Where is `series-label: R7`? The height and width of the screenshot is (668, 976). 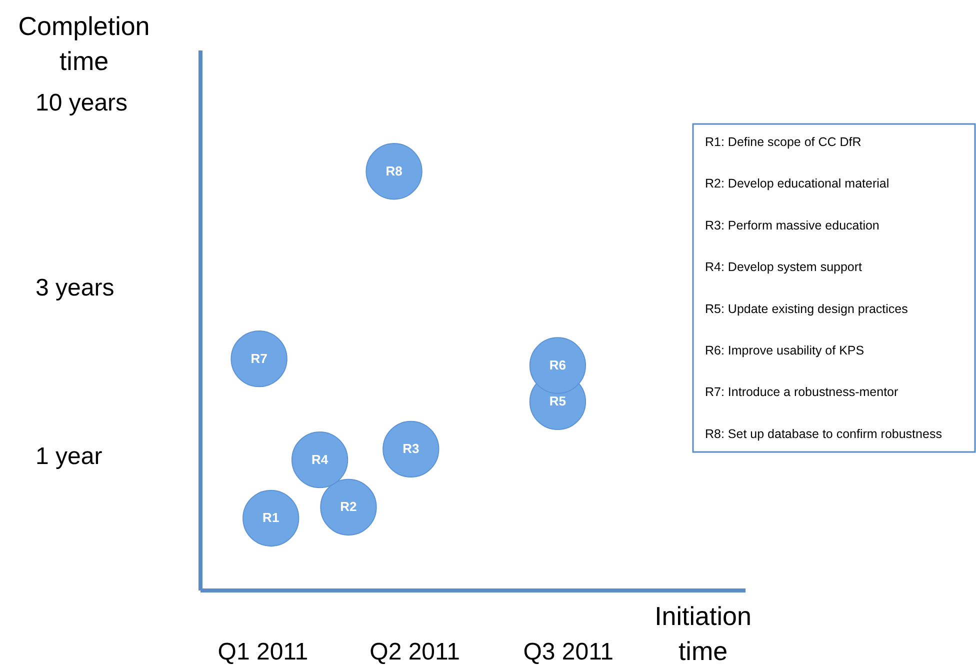
series-label: R7 is located at coordinates (259, 358).